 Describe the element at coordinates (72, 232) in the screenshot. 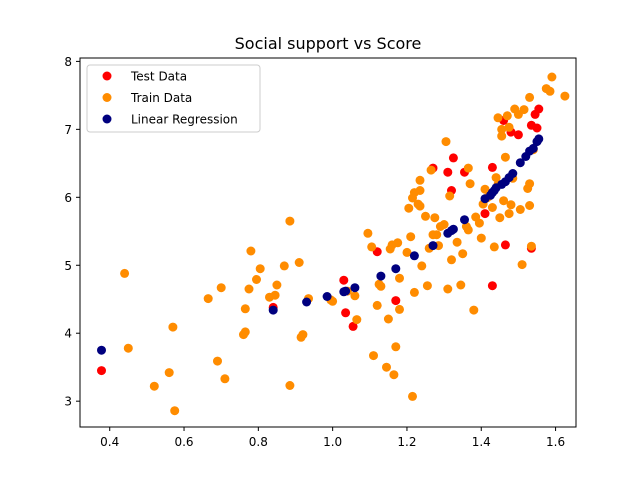

I see `y-axis: 3 4 5 6 7 8` at that location.